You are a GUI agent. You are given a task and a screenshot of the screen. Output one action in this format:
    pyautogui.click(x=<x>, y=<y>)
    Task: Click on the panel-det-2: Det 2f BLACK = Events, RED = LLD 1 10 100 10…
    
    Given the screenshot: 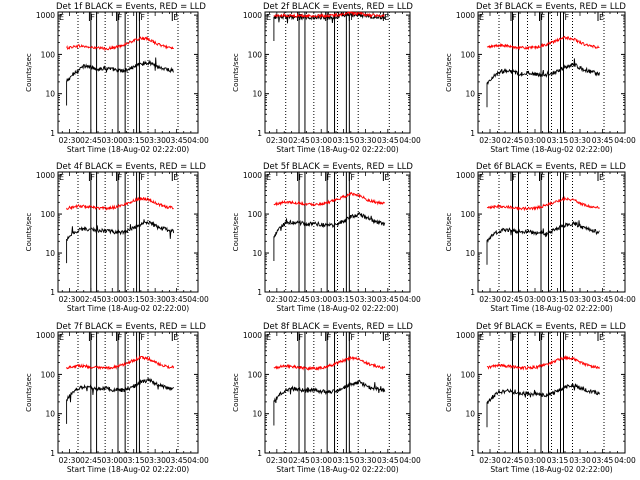 What is the action you would take?
    pyautogui.click(x=326, y=78)
    